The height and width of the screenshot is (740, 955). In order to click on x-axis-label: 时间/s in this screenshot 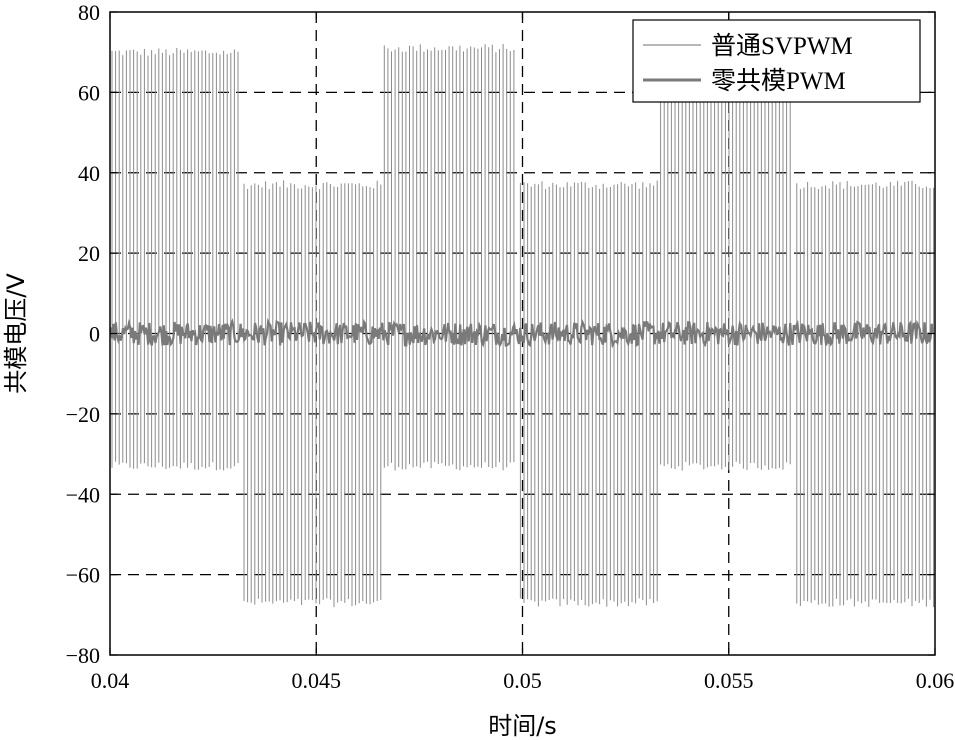, I will do `click(522, 726)`.